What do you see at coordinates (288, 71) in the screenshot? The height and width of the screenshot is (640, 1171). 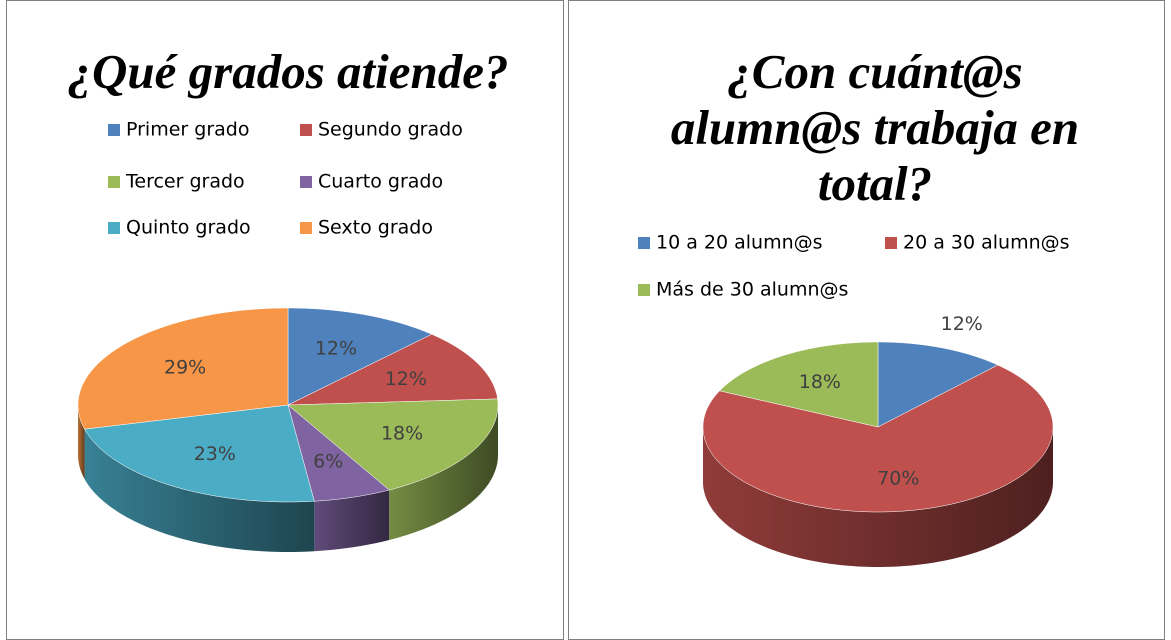 I see `chart-title: ¿Qué grados atiende?` at bounding box center [288, 71].